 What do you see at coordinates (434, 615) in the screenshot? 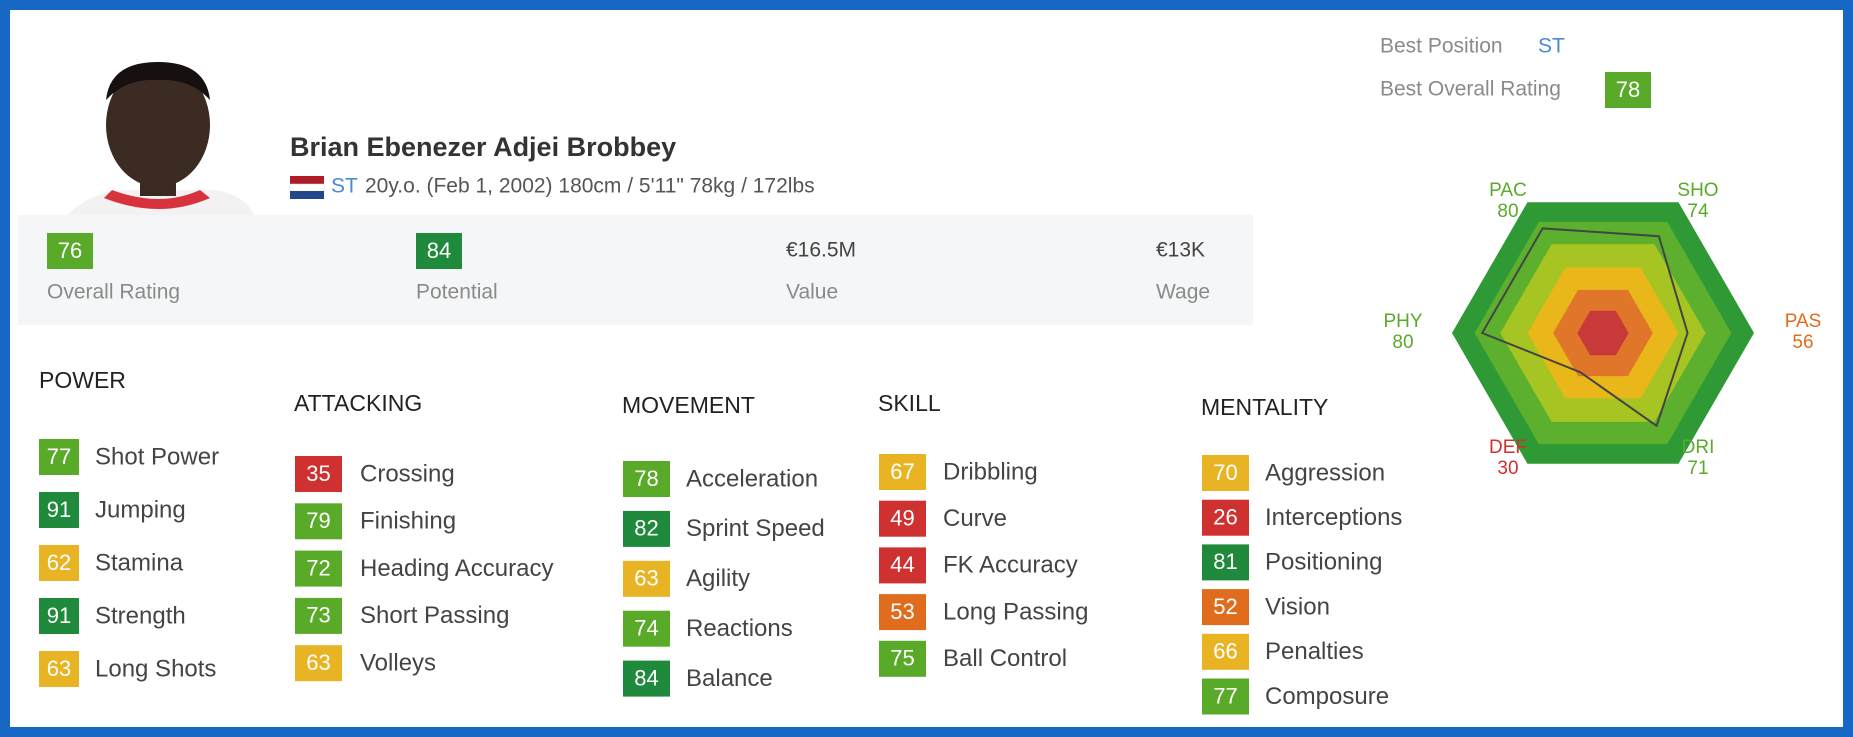
I see `stat-name: Short Passing` at bounding box center [434, 615].